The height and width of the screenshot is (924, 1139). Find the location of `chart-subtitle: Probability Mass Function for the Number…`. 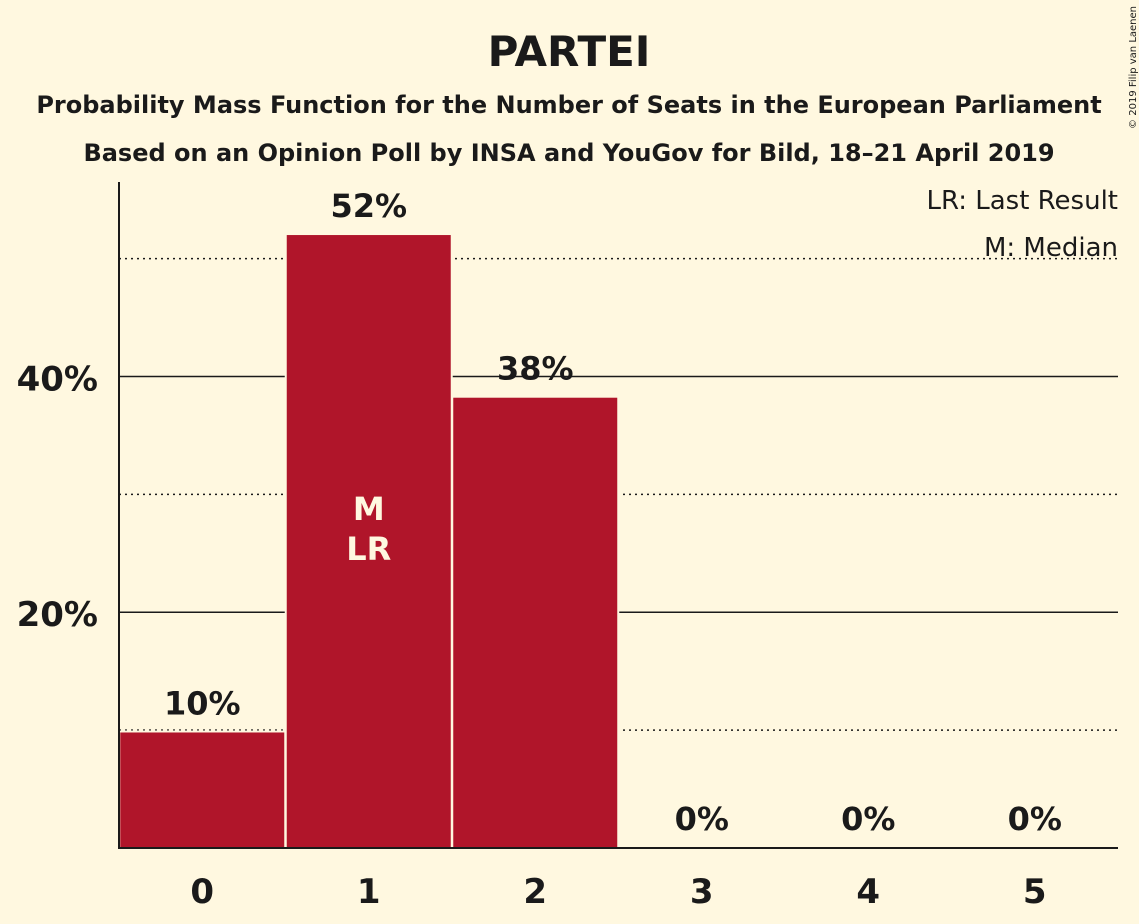

chart-subtitle: Probability Mass Function for the Number… is located at coordinates (568, 105).